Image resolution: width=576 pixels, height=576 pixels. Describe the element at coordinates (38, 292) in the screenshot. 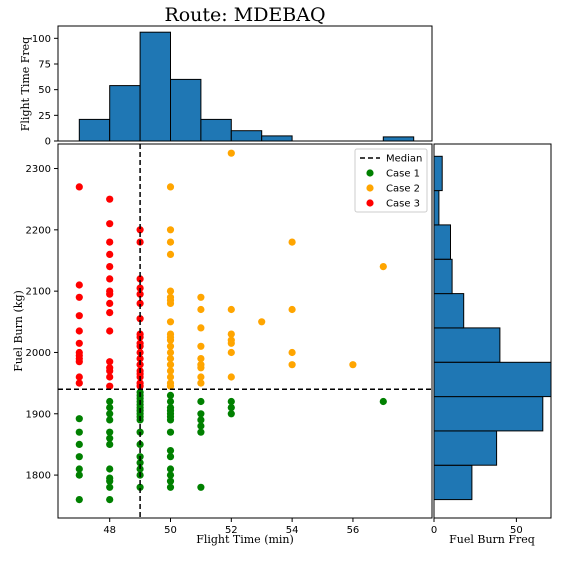

I see `y-tick-label: 2100` at that location.